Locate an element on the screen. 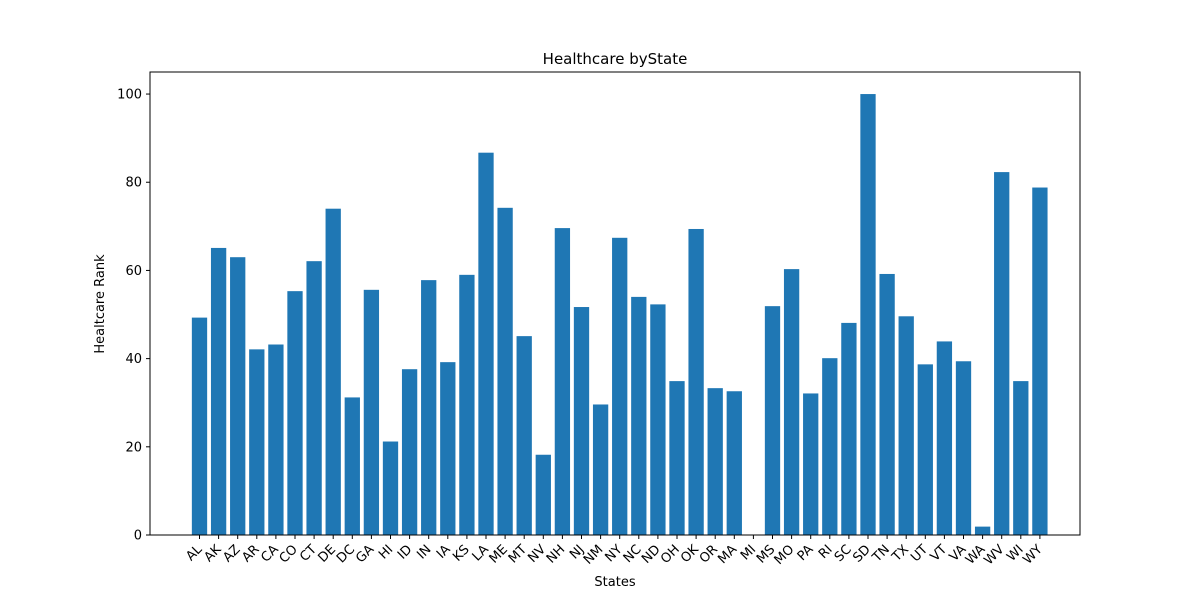 The height and width of the screenshot is (600, 1200). y-axis: 0 20 40 60 80 100 is located at coordinates (133, 316).